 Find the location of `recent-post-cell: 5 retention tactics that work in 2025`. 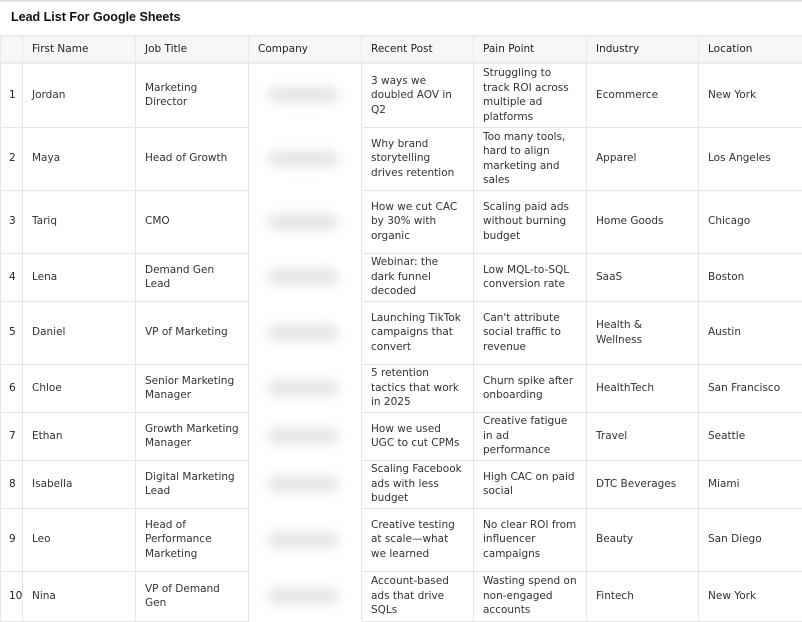

recent-post-cell: 5 retention tactics that work in 2025 is located at coordinates (418, 388).